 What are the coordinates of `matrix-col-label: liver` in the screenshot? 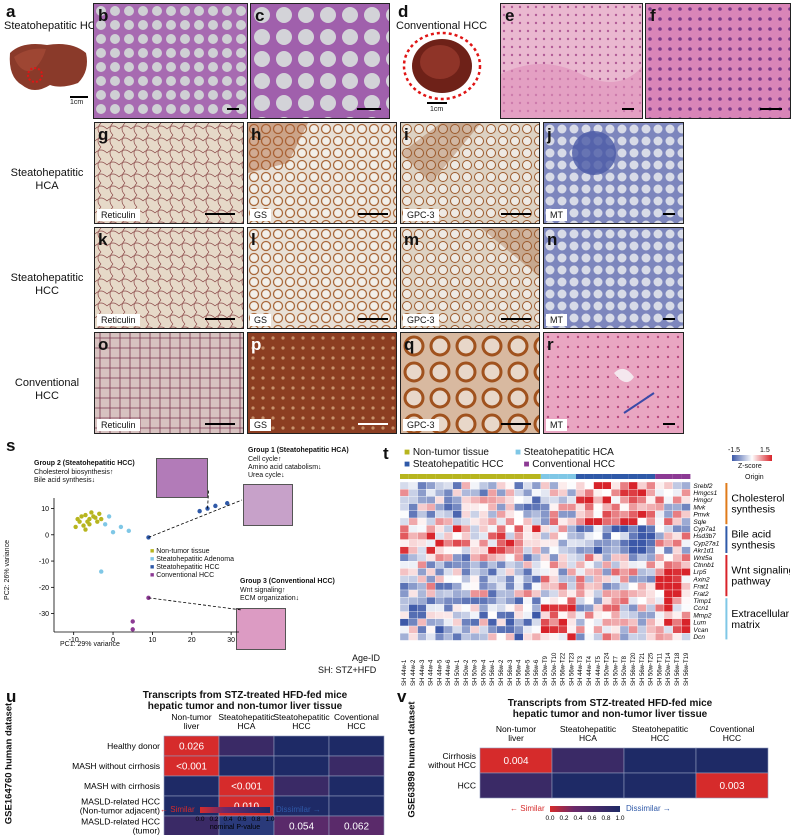 It's located at (192, 726).